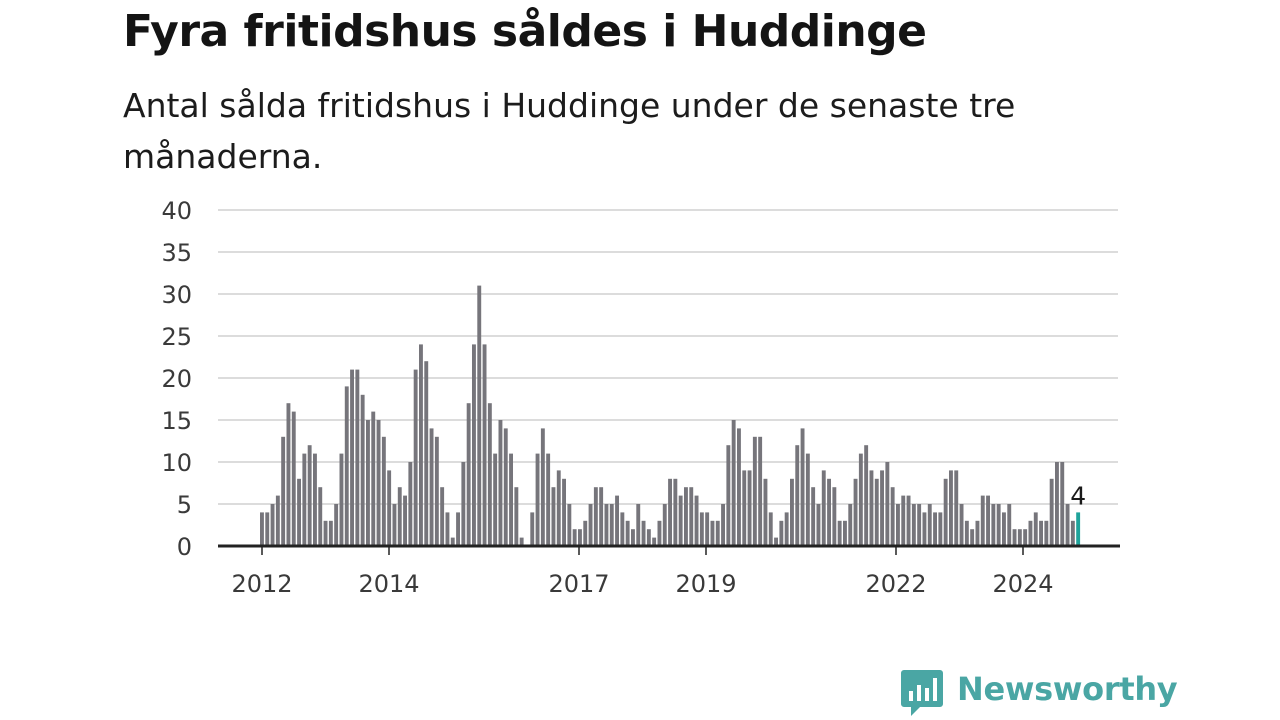 The width and height of the screenshot is (1280, 720). Describe the element at coordinates (184, 505) in the screenshot. I see `y-tick-label: 5` at that location.